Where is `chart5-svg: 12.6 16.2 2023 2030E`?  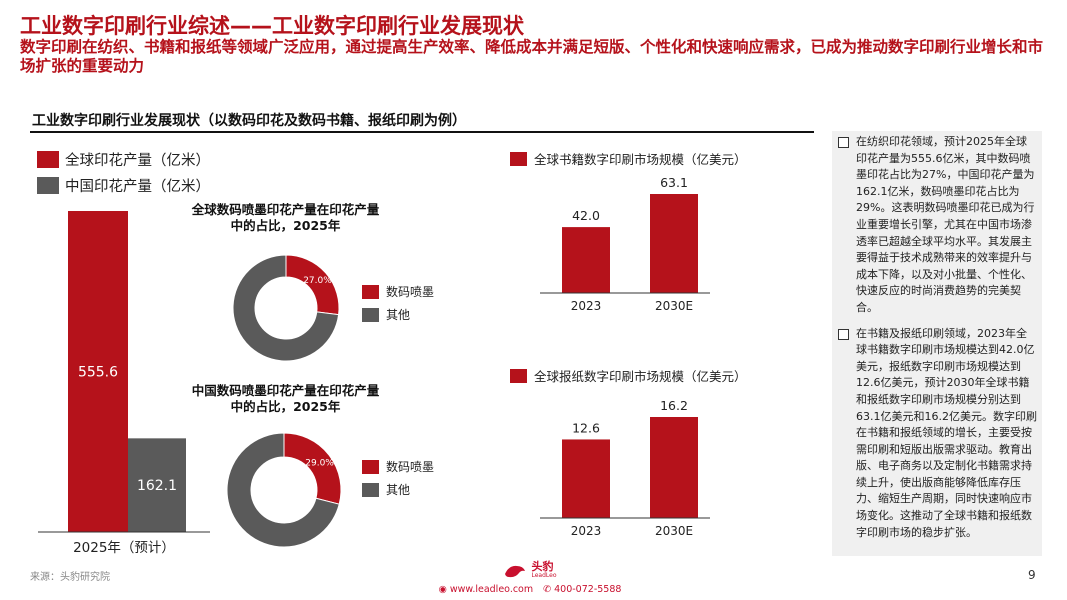
chart5-svg: 12.6 16.2 2023 2030E is located at coordinates (625, 468).